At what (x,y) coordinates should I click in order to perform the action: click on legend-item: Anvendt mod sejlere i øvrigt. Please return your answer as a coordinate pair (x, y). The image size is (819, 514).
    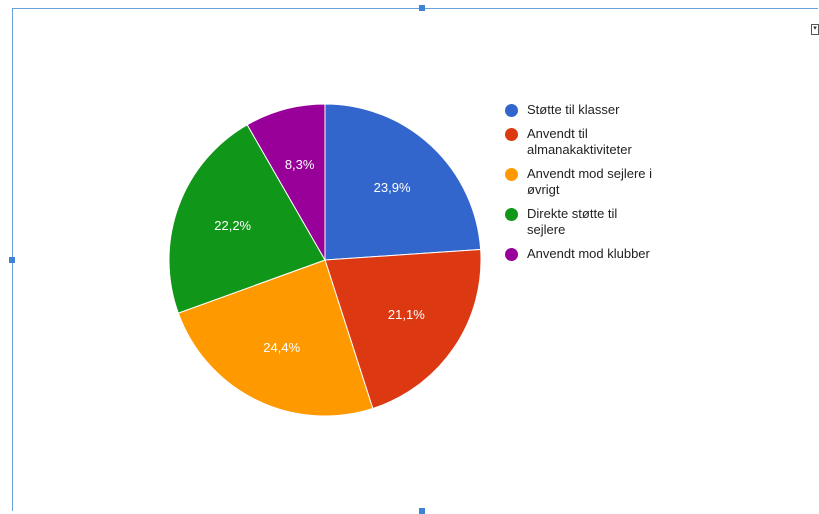
    Looking at the image, I should click on (595, 182).